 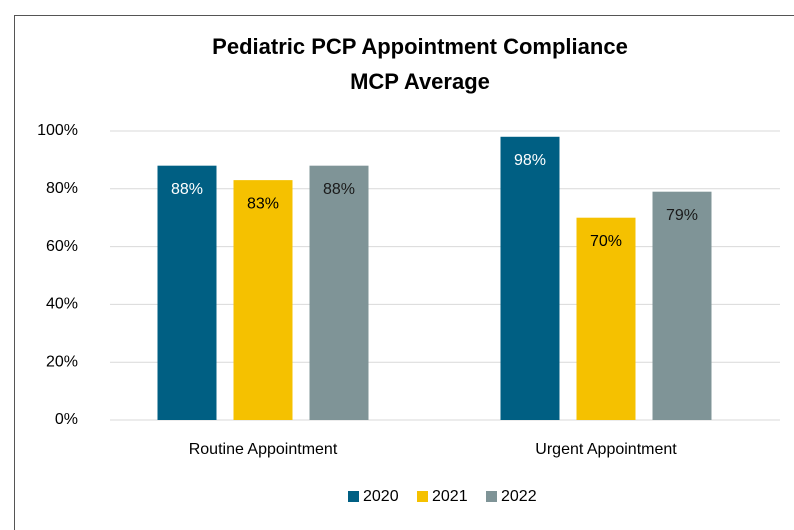 I want to click on y-tick-label: 40%, so click(x=62, y=304).